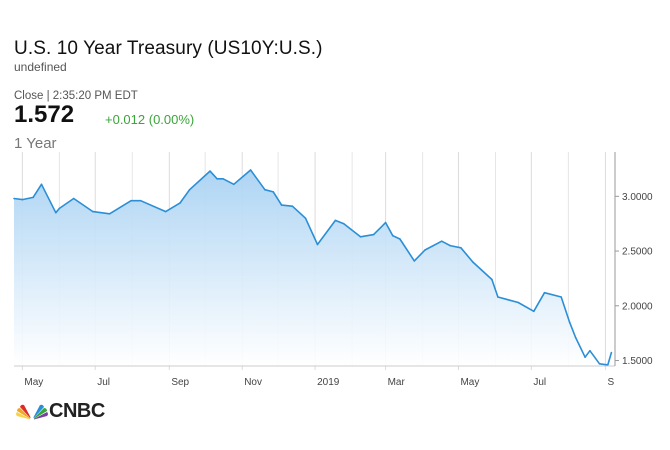 The width and height of the screenshot is (670, 450). What do you see at coordinates (76, 96) in the screenshot?
I see `close-timestamp: Close | 2:35:20 PM EDT` at bounding box center [76, 96].